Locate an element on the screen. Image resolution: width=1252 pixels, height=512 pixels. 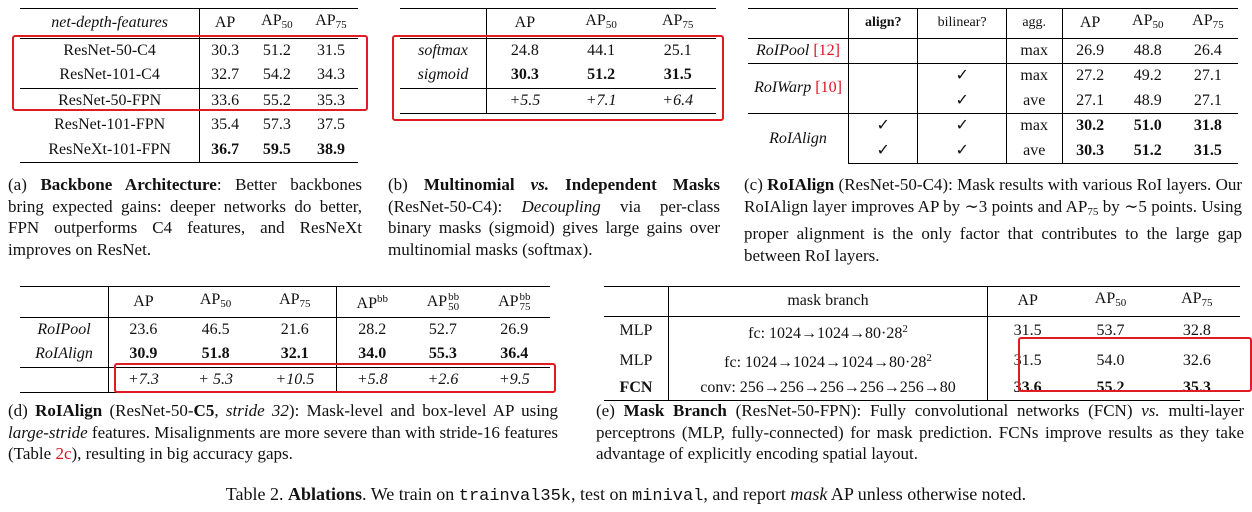
cell-ap50: 54.0 is located at coordinates (1110, 360).